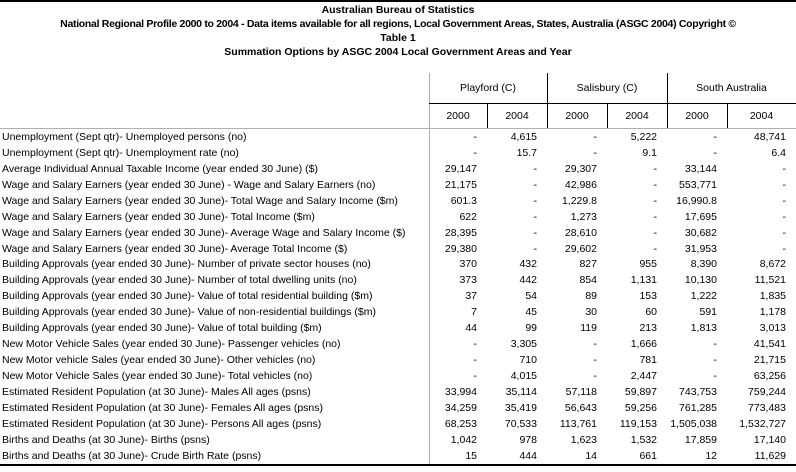  I want to click on top-border, so click(398, 1).